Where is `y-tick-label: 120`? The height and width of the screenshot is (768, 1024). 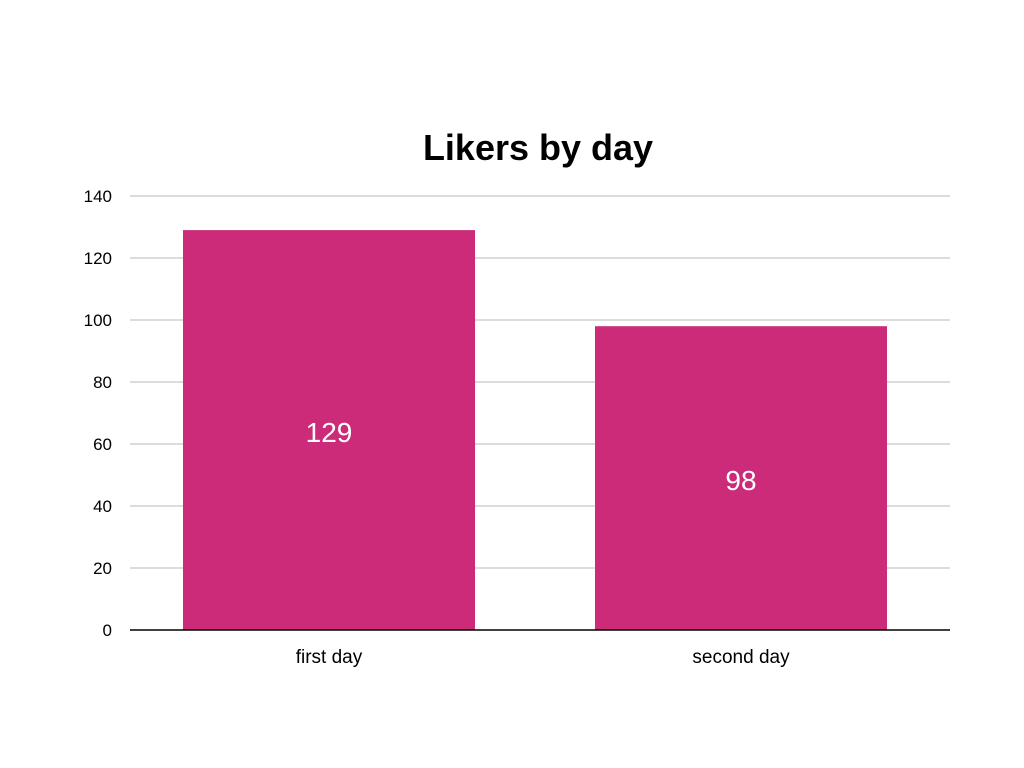 y-tick-label: 120 is located at coordinates (98, 258).